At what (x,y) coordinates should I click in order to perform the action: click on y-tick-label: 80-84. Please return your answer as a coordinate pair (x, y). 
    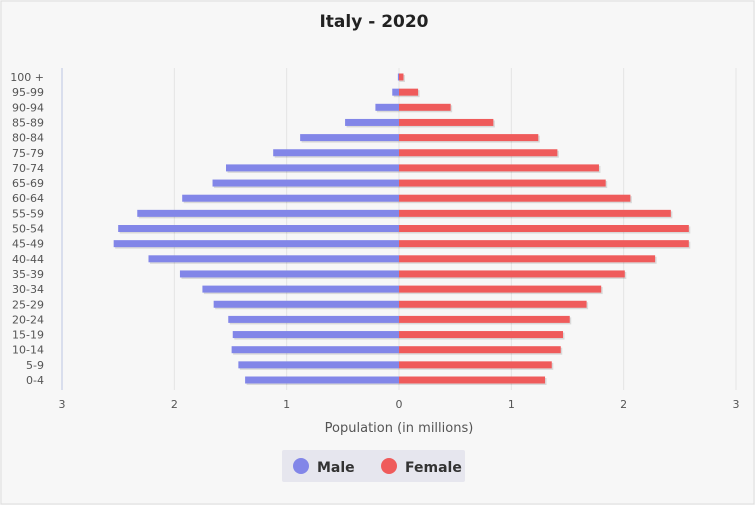
    Looking at the image, I should click on (28, 138).